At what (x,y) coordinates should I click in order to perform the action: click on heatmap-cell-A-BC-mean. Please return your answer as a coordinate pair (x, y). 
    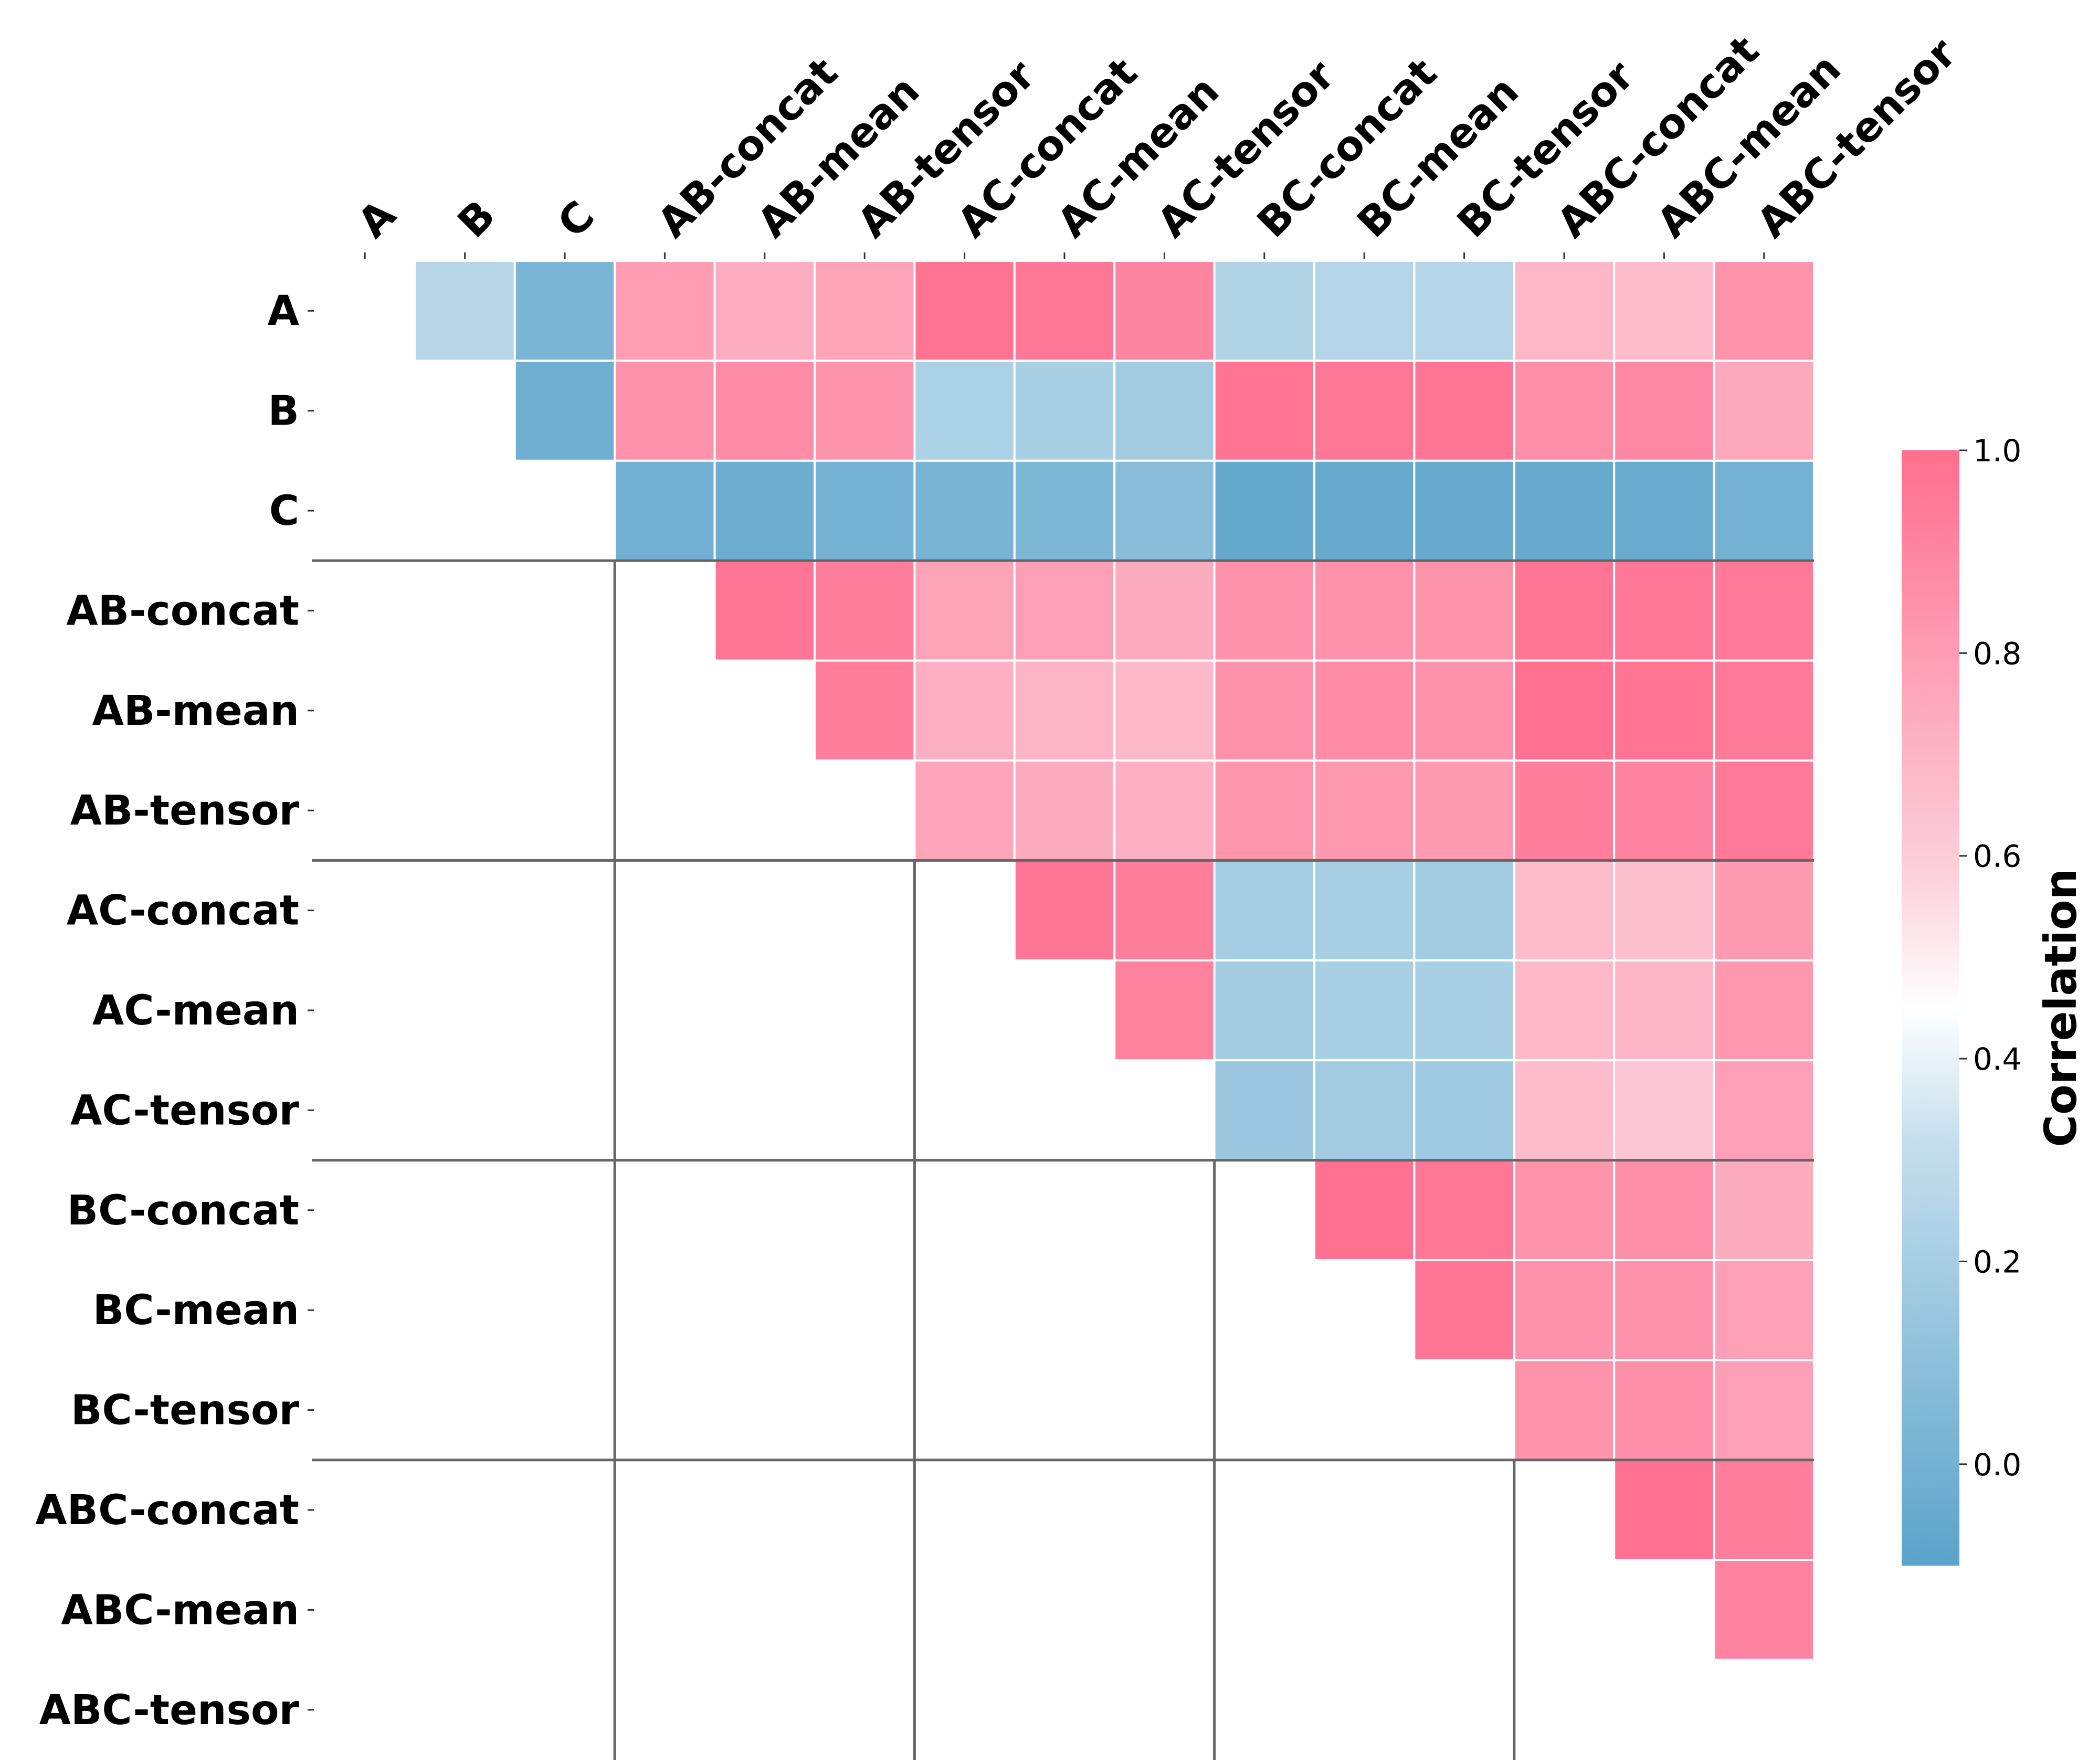
    Looking at the image, I should click on (1365, 311).